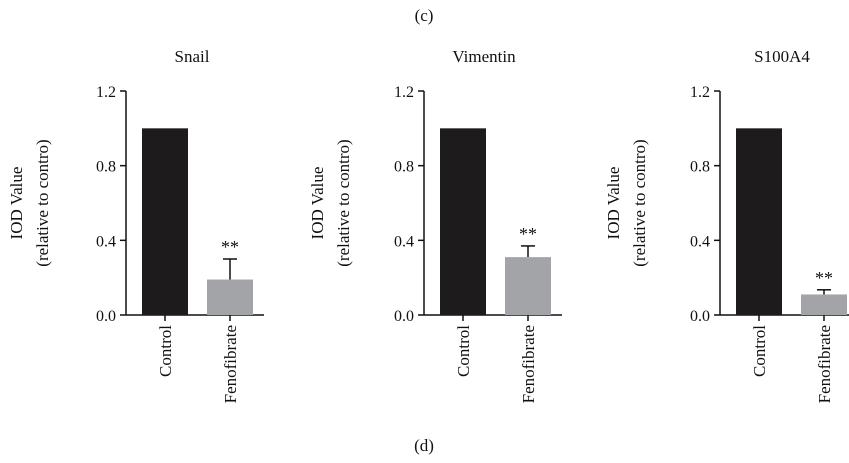  What do you see at coordinates (106, 167) in the screenshot?
I see `y-tick-label-snail: 0.8` at bounding box center [106, 167].